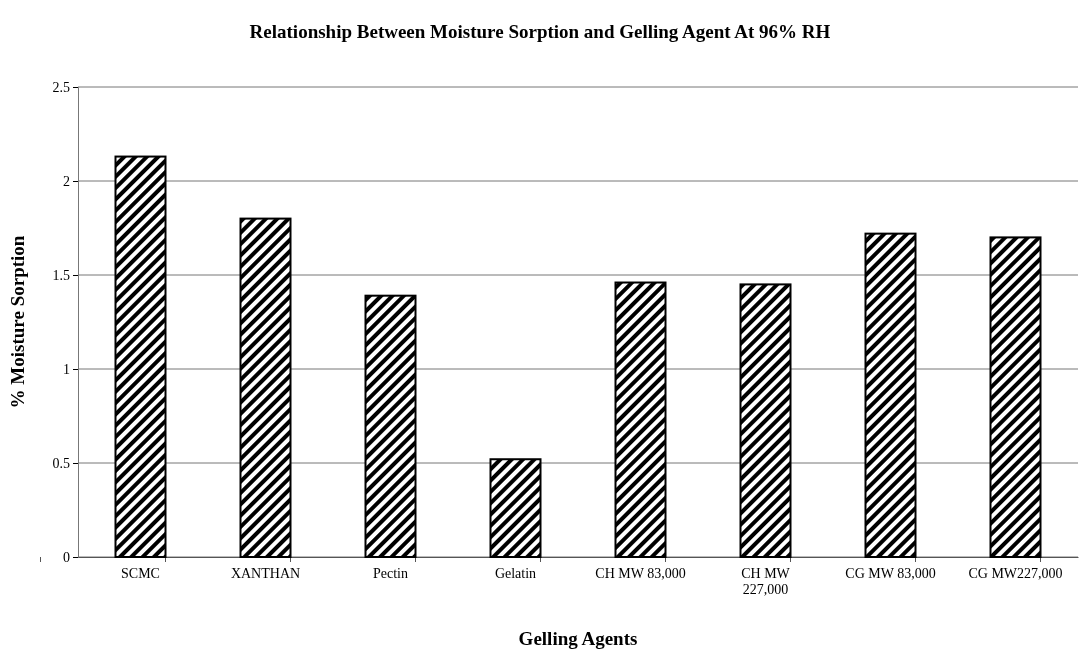 This screenshot has height=659, width=1080. What do you see at coordinates (540, 31) in the screenshot?
I see `chart-title: Relationship Between Moisture Sorption and Gelling Agent At 96% RH` at bounding box center [540, 31].